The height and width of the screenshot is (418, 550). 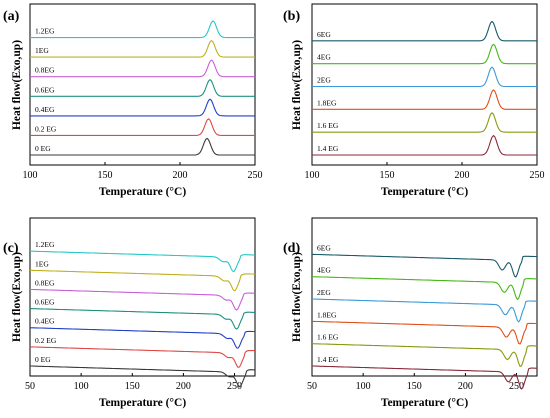 What do you see at coordinates (11, 16) in the screenshot?
I see `panel-label: (a)` at bounding box center [11, 16].